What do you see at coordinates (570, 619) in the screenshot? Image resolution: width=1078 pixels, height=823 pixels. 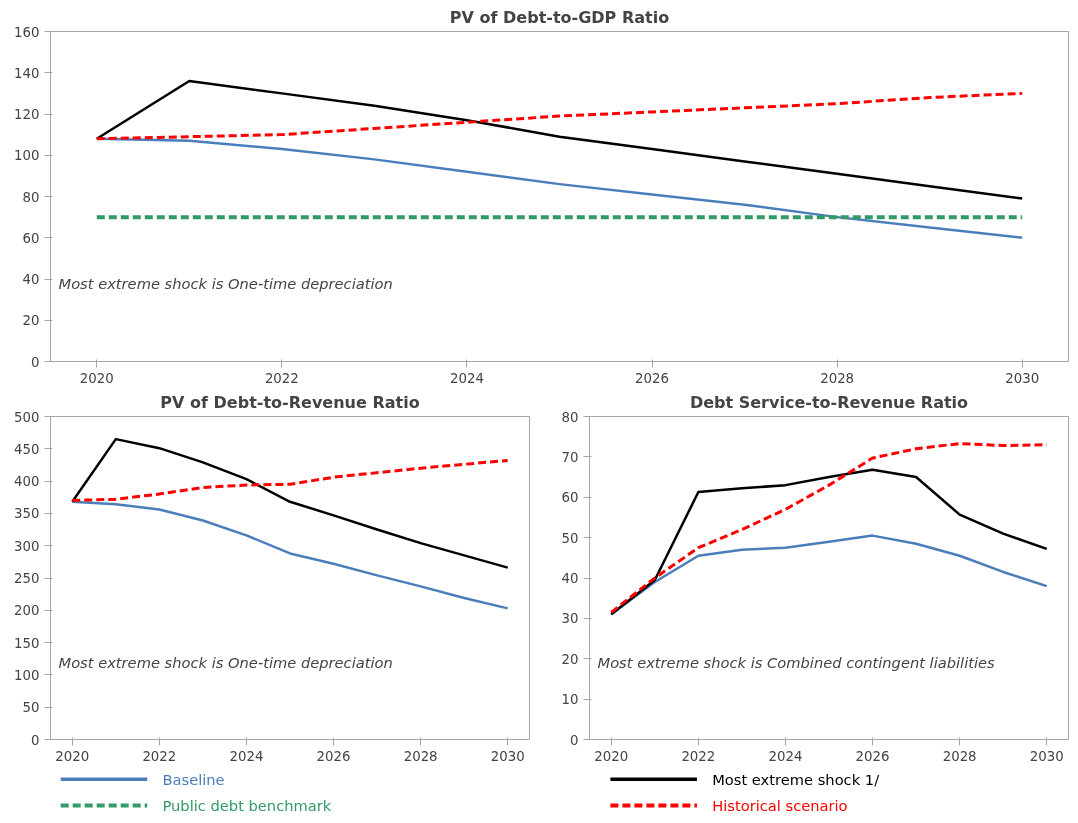 I see `y-tick-label: 30` at bounding box center [570, 619].